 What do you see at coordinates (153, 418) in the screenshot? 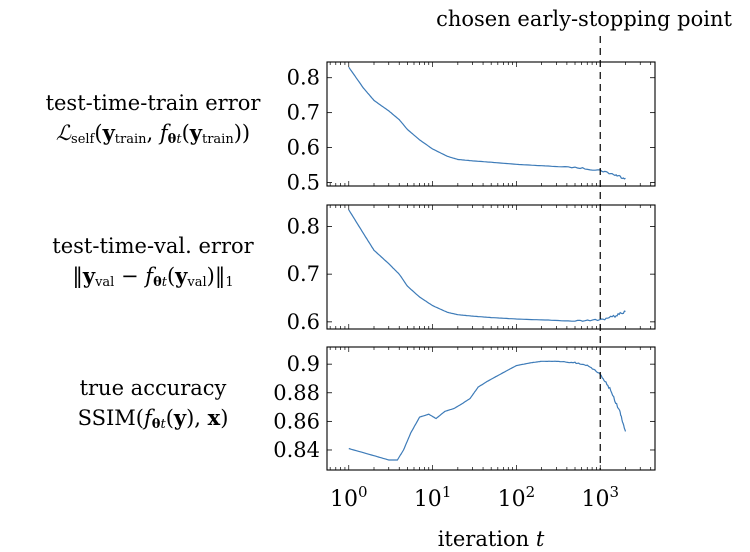
I see `row-label-accuracy-formula: SSIM(fθt(y), x)` at bounding box center [153, 418].